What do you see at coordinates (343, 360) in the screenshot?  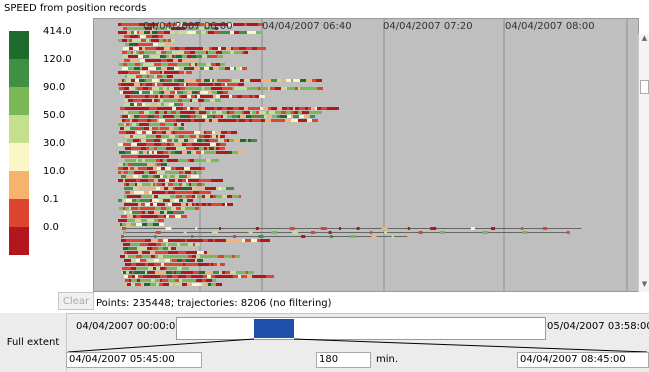 I see `duration-input: 180` at bounding box center [343, 360].